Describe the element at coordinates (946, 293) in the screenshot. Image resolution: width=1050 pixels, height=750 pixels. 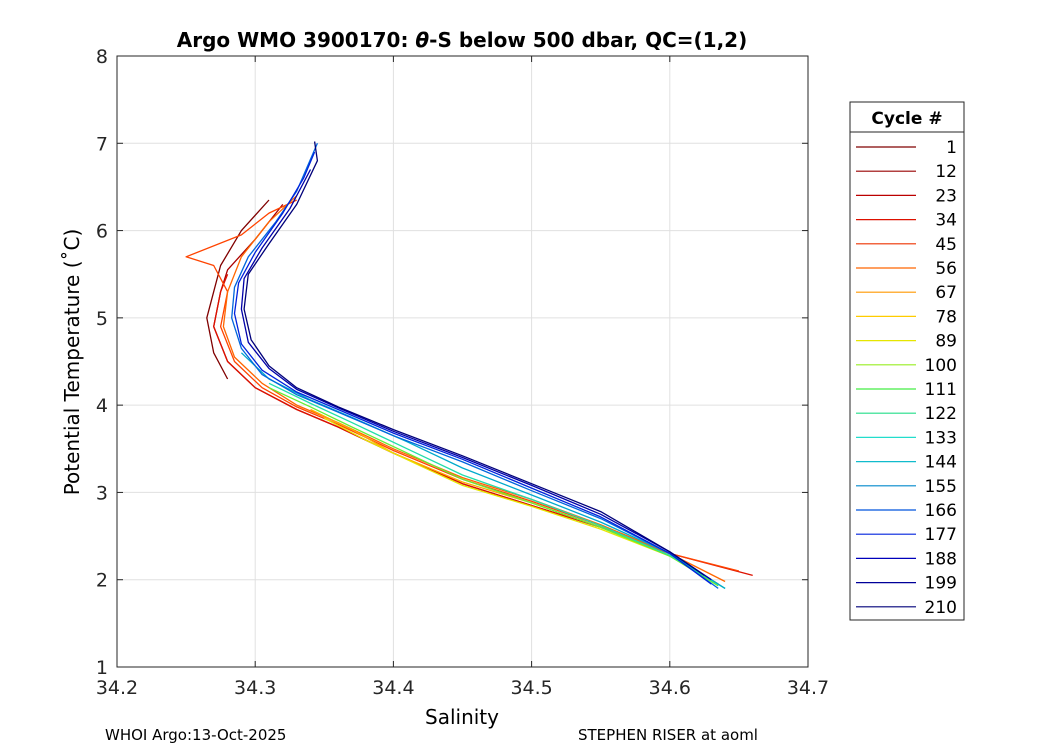
I see `legend-label-67: 67` at that location.